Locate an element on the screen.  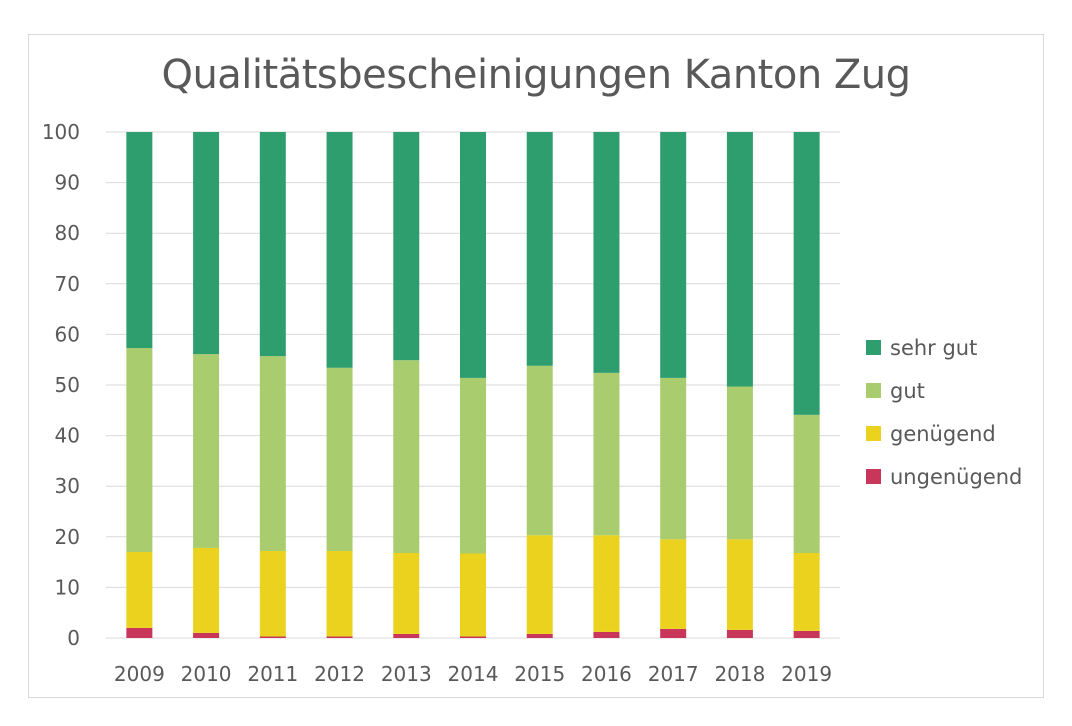
y-tick-label: 30 is located at coordinates (67, 486).